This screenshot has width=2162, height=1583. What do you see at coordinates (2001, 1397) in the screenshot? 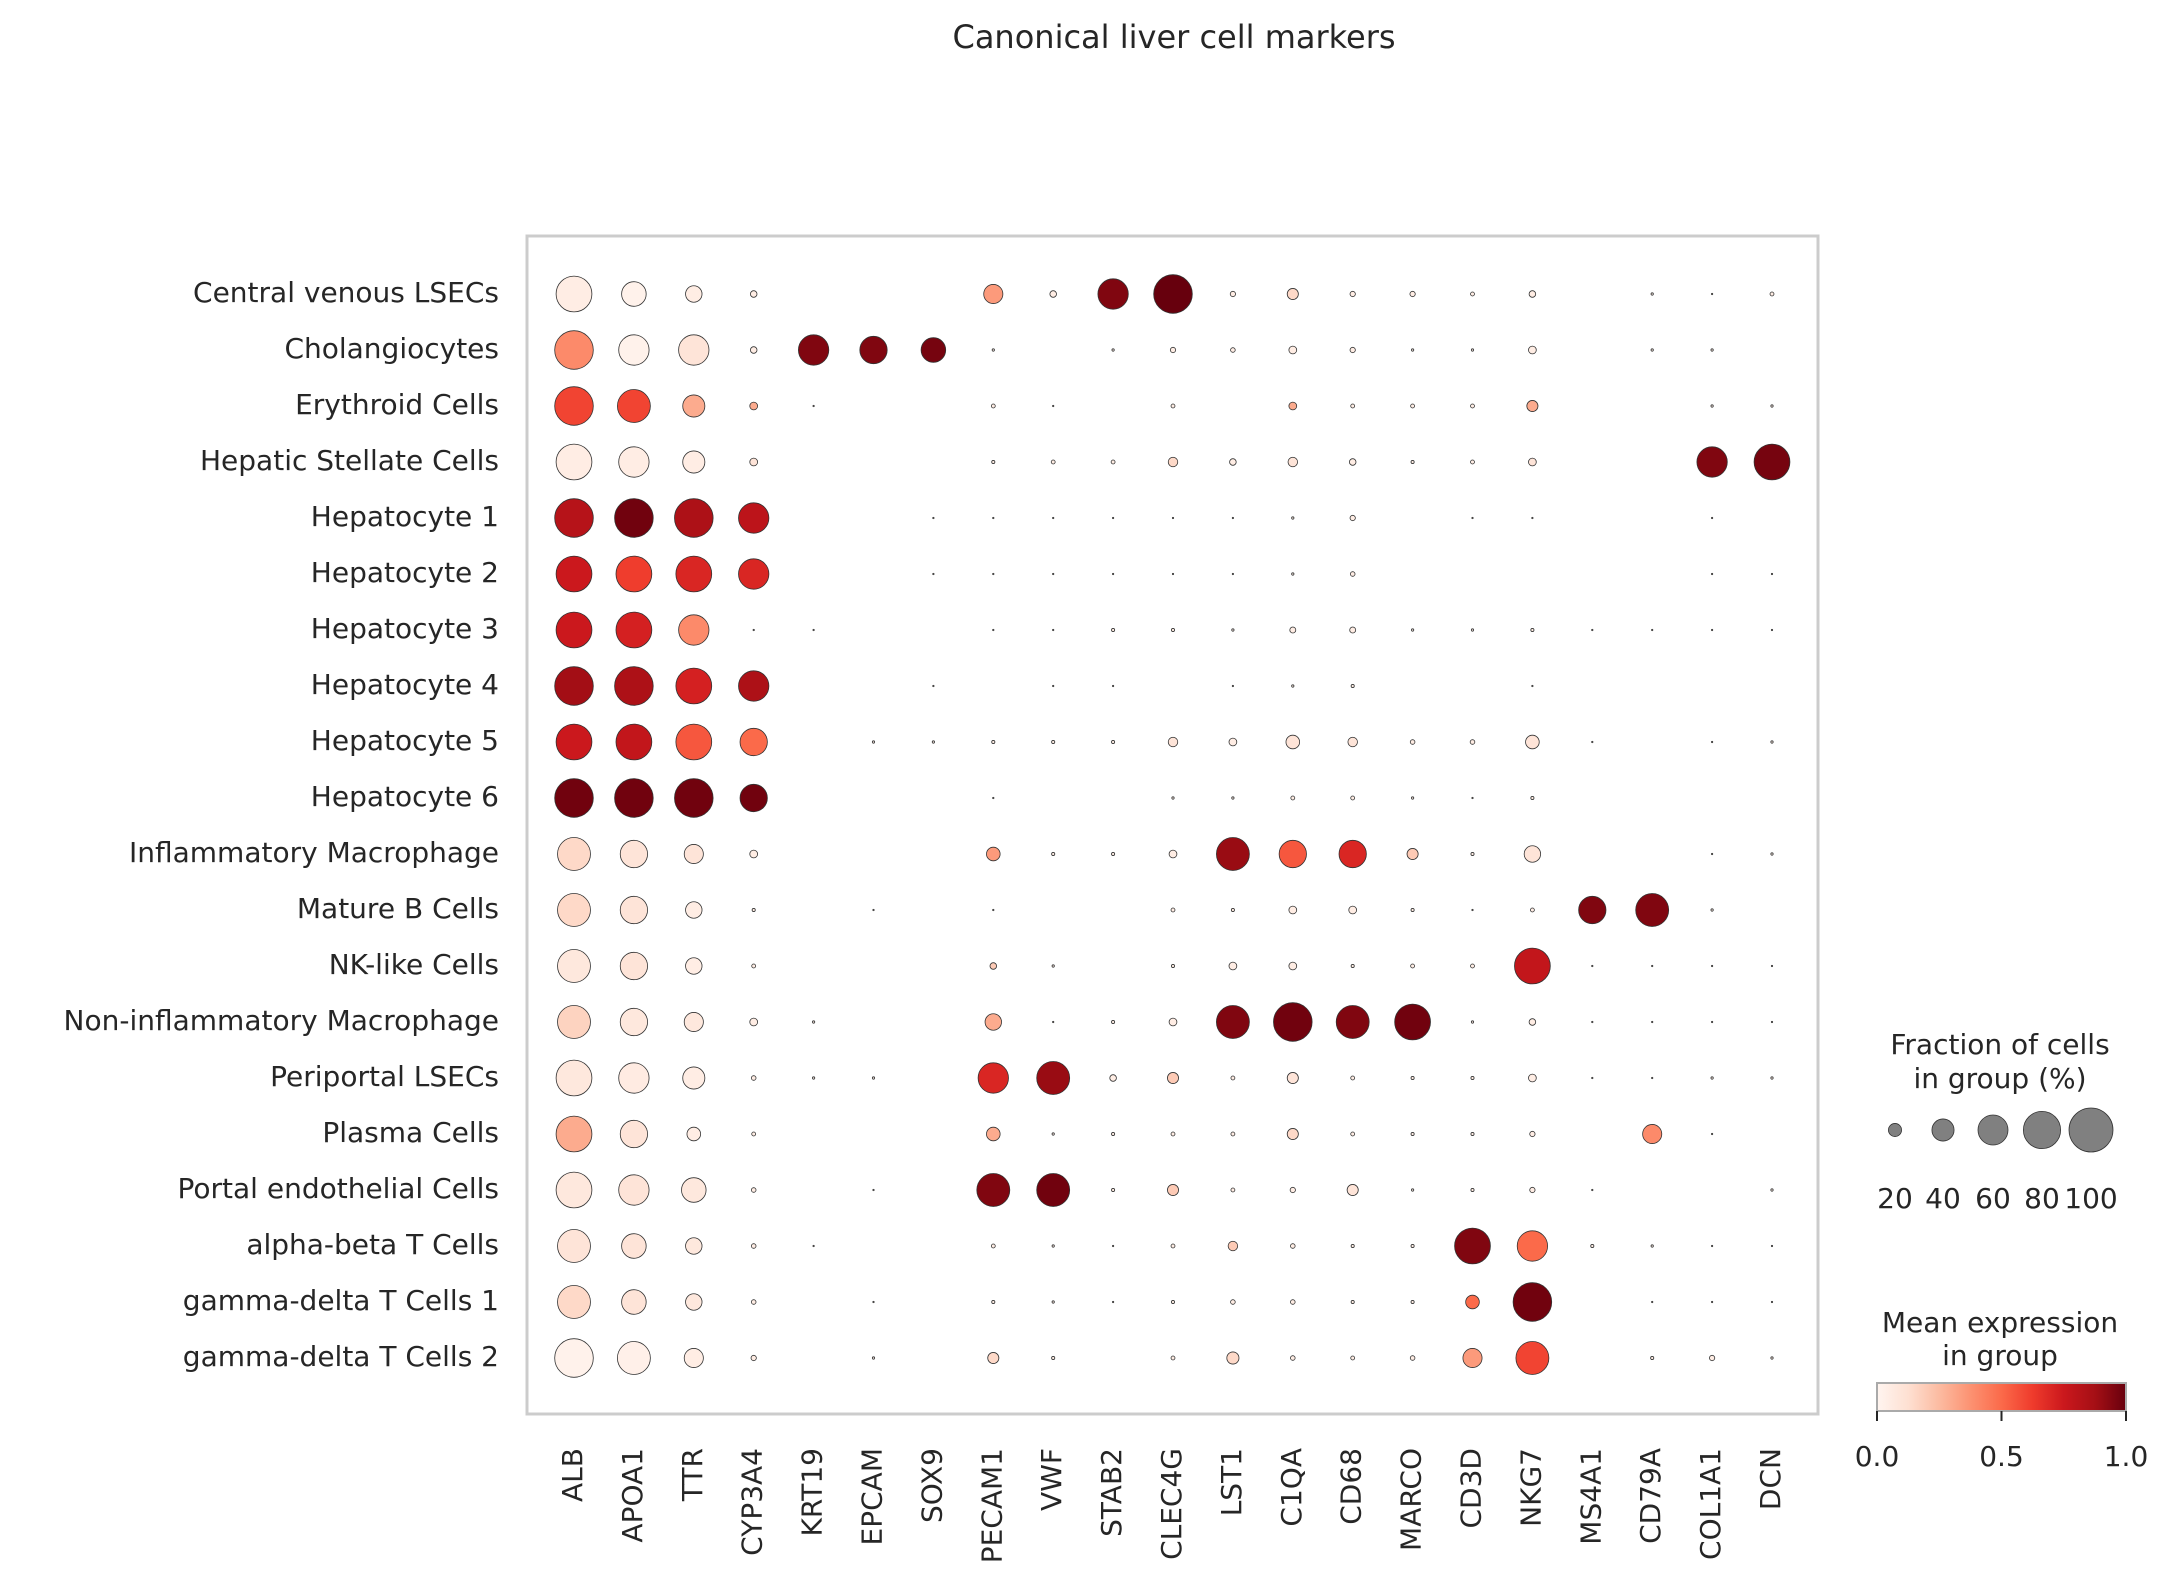
I see `colorbar` at bounding box center [2001, 1397].